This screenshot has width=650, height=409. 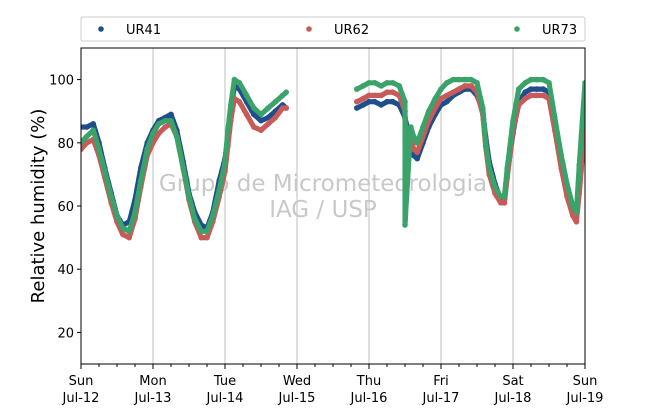 I want to click on legend-marker-UR73, so click(x=517, y=29).